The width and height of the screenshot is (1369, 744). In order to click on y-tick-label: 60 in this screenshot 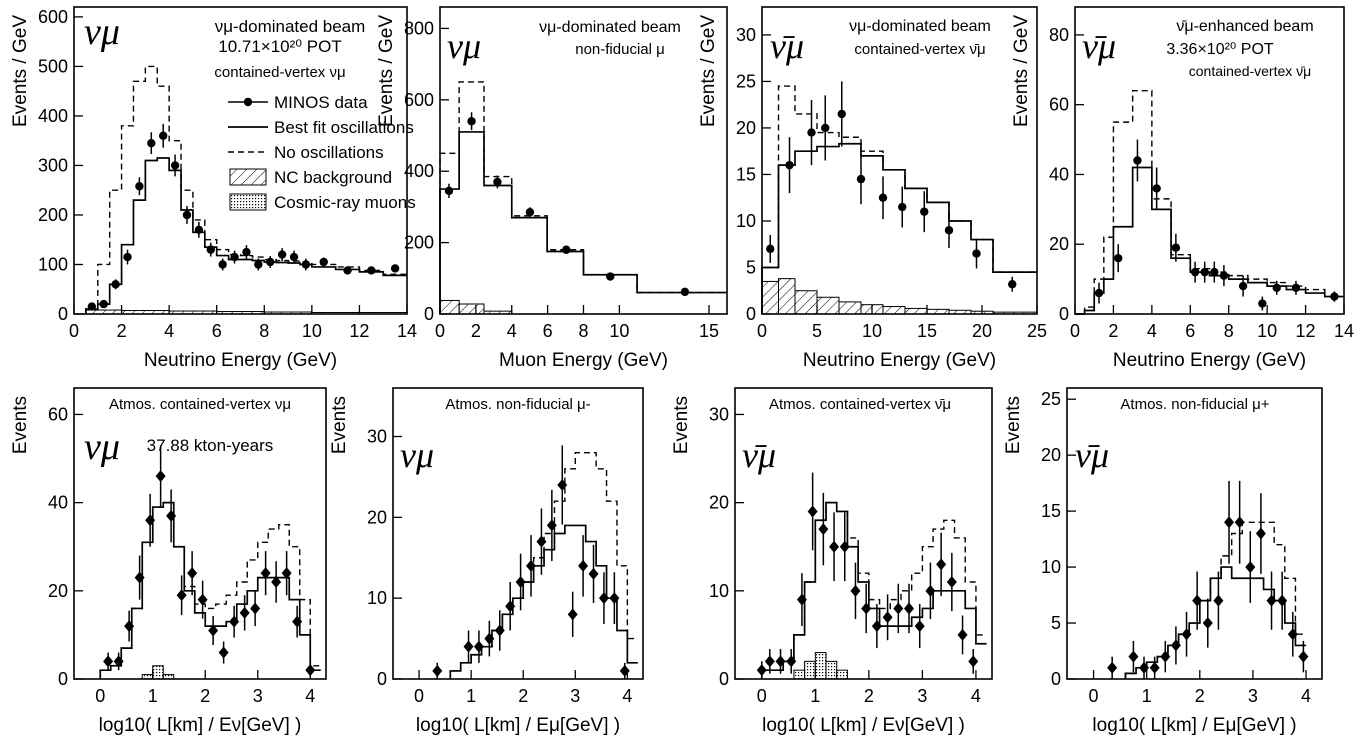, I will do `click(58, 414)`.